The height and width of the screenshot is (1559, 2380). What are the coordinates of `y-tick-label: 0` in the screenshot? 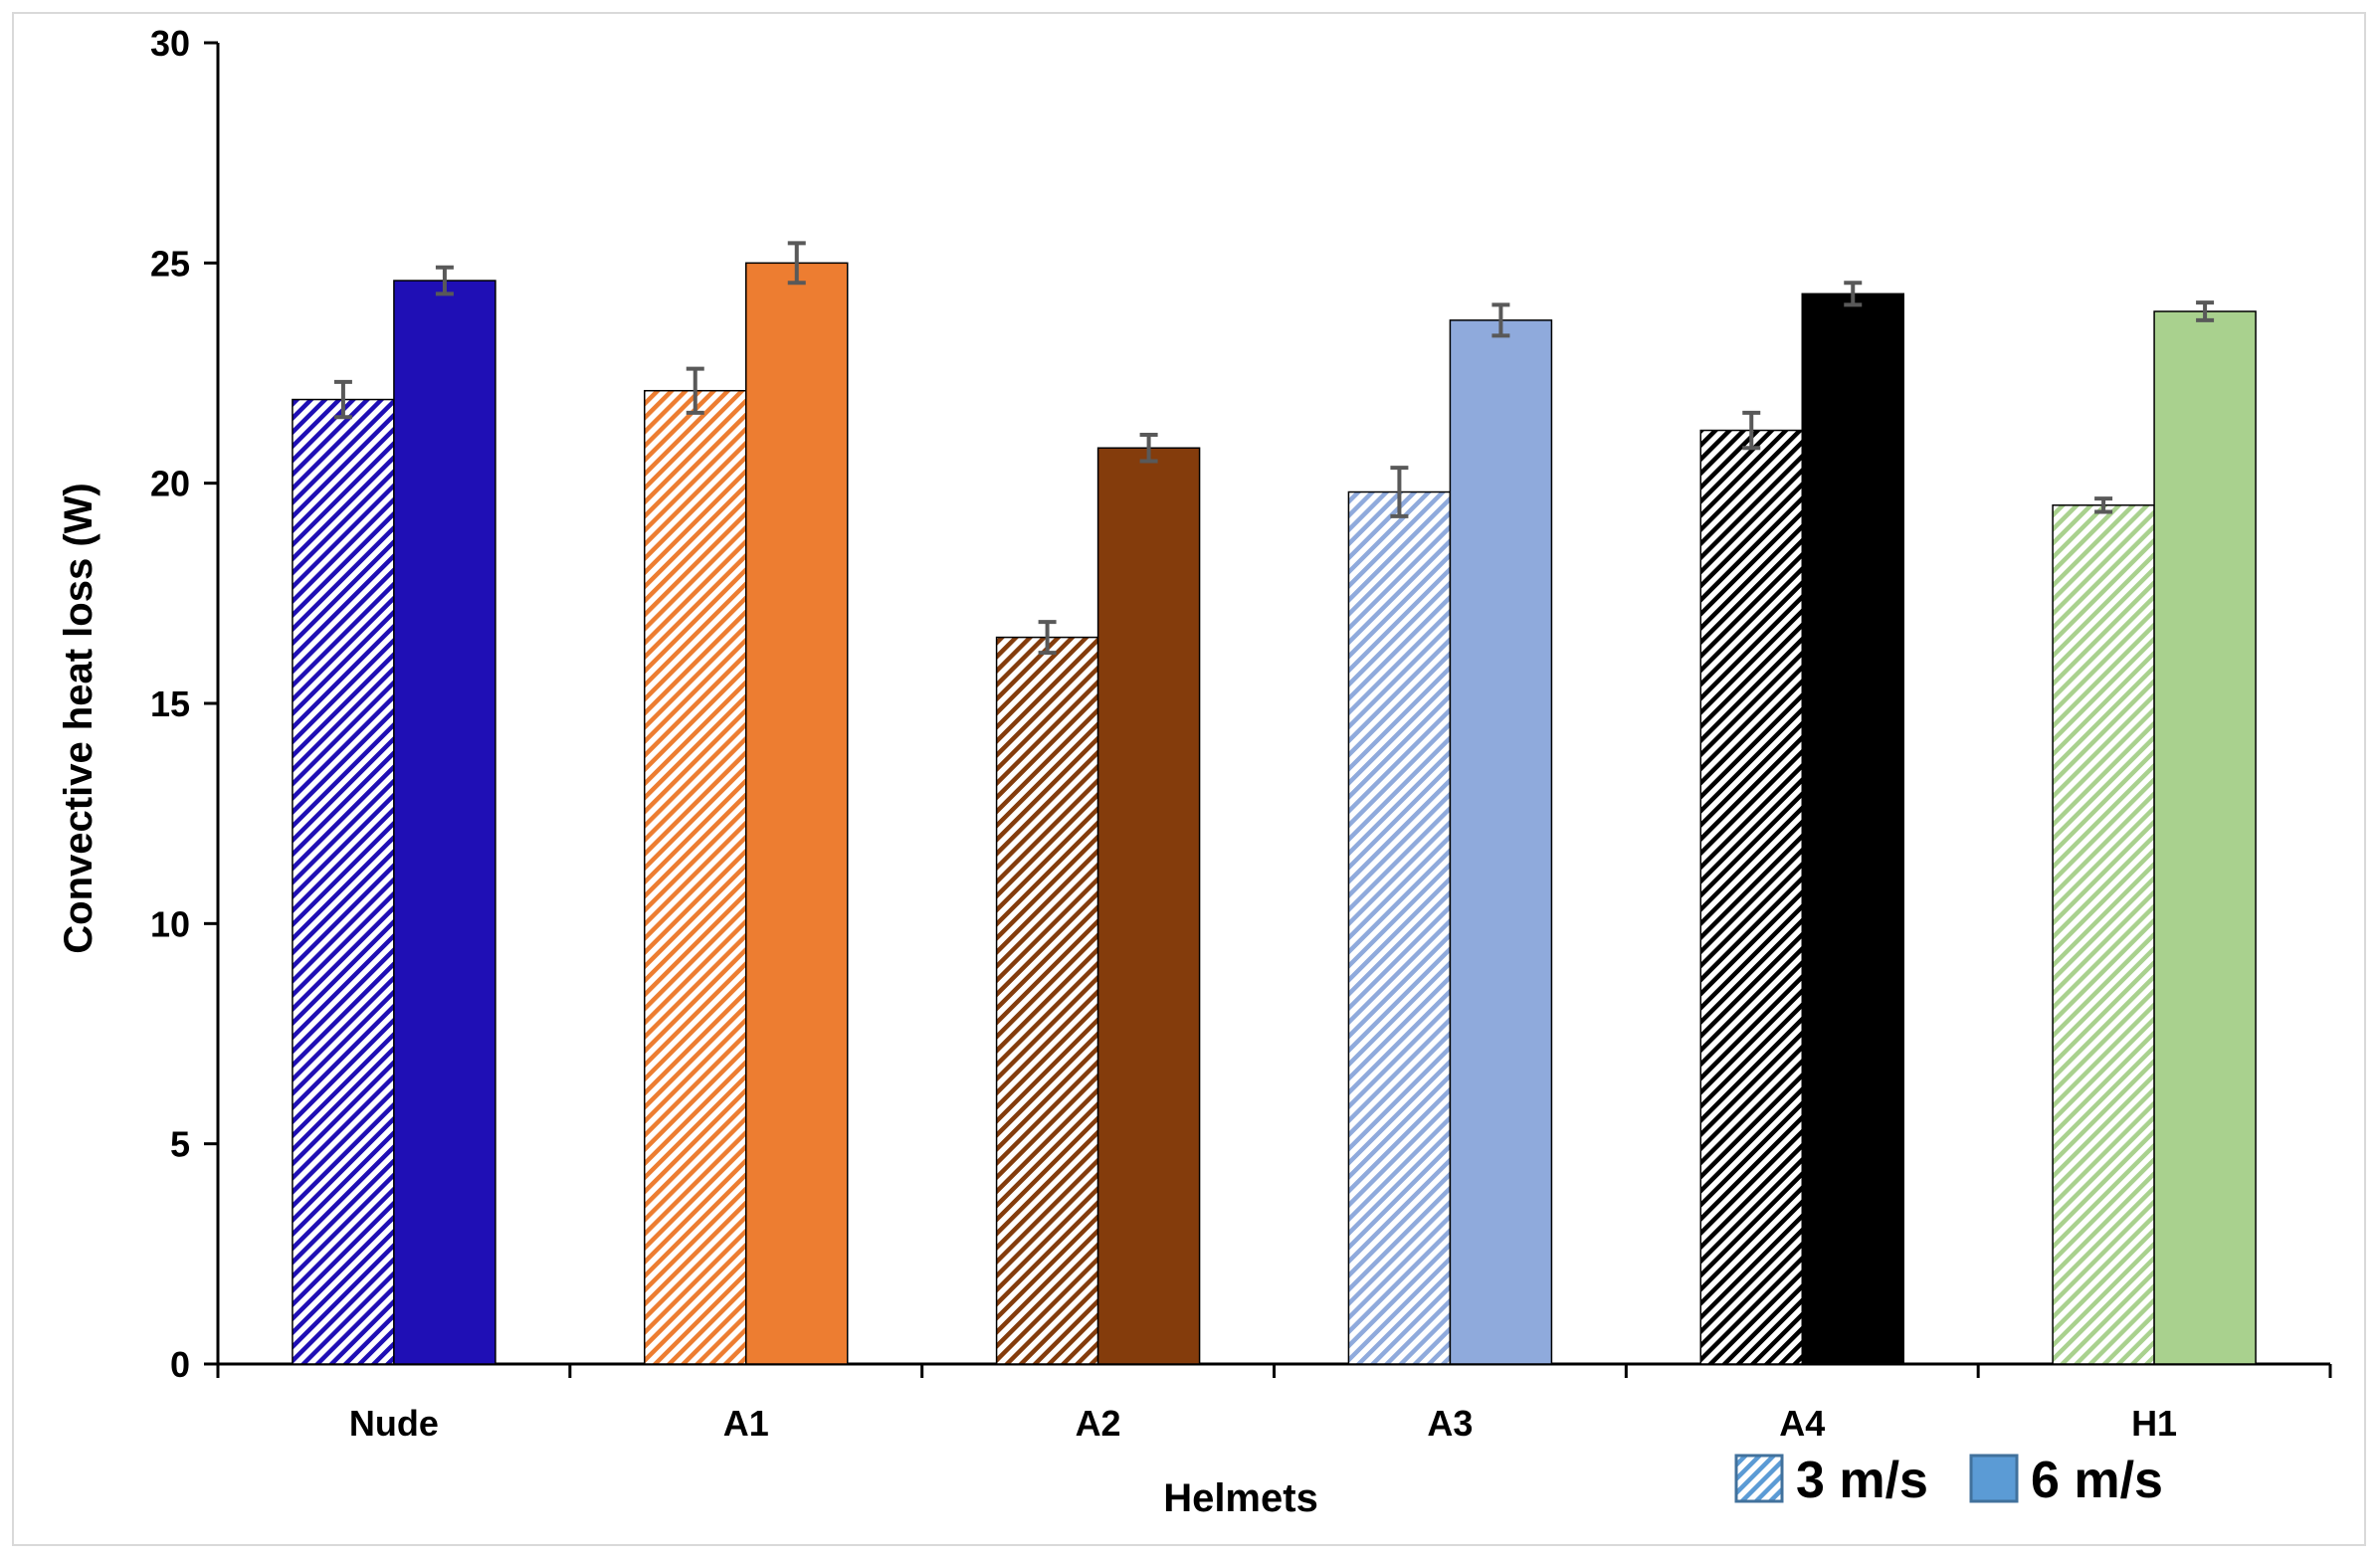 It's located at (180, 1364).